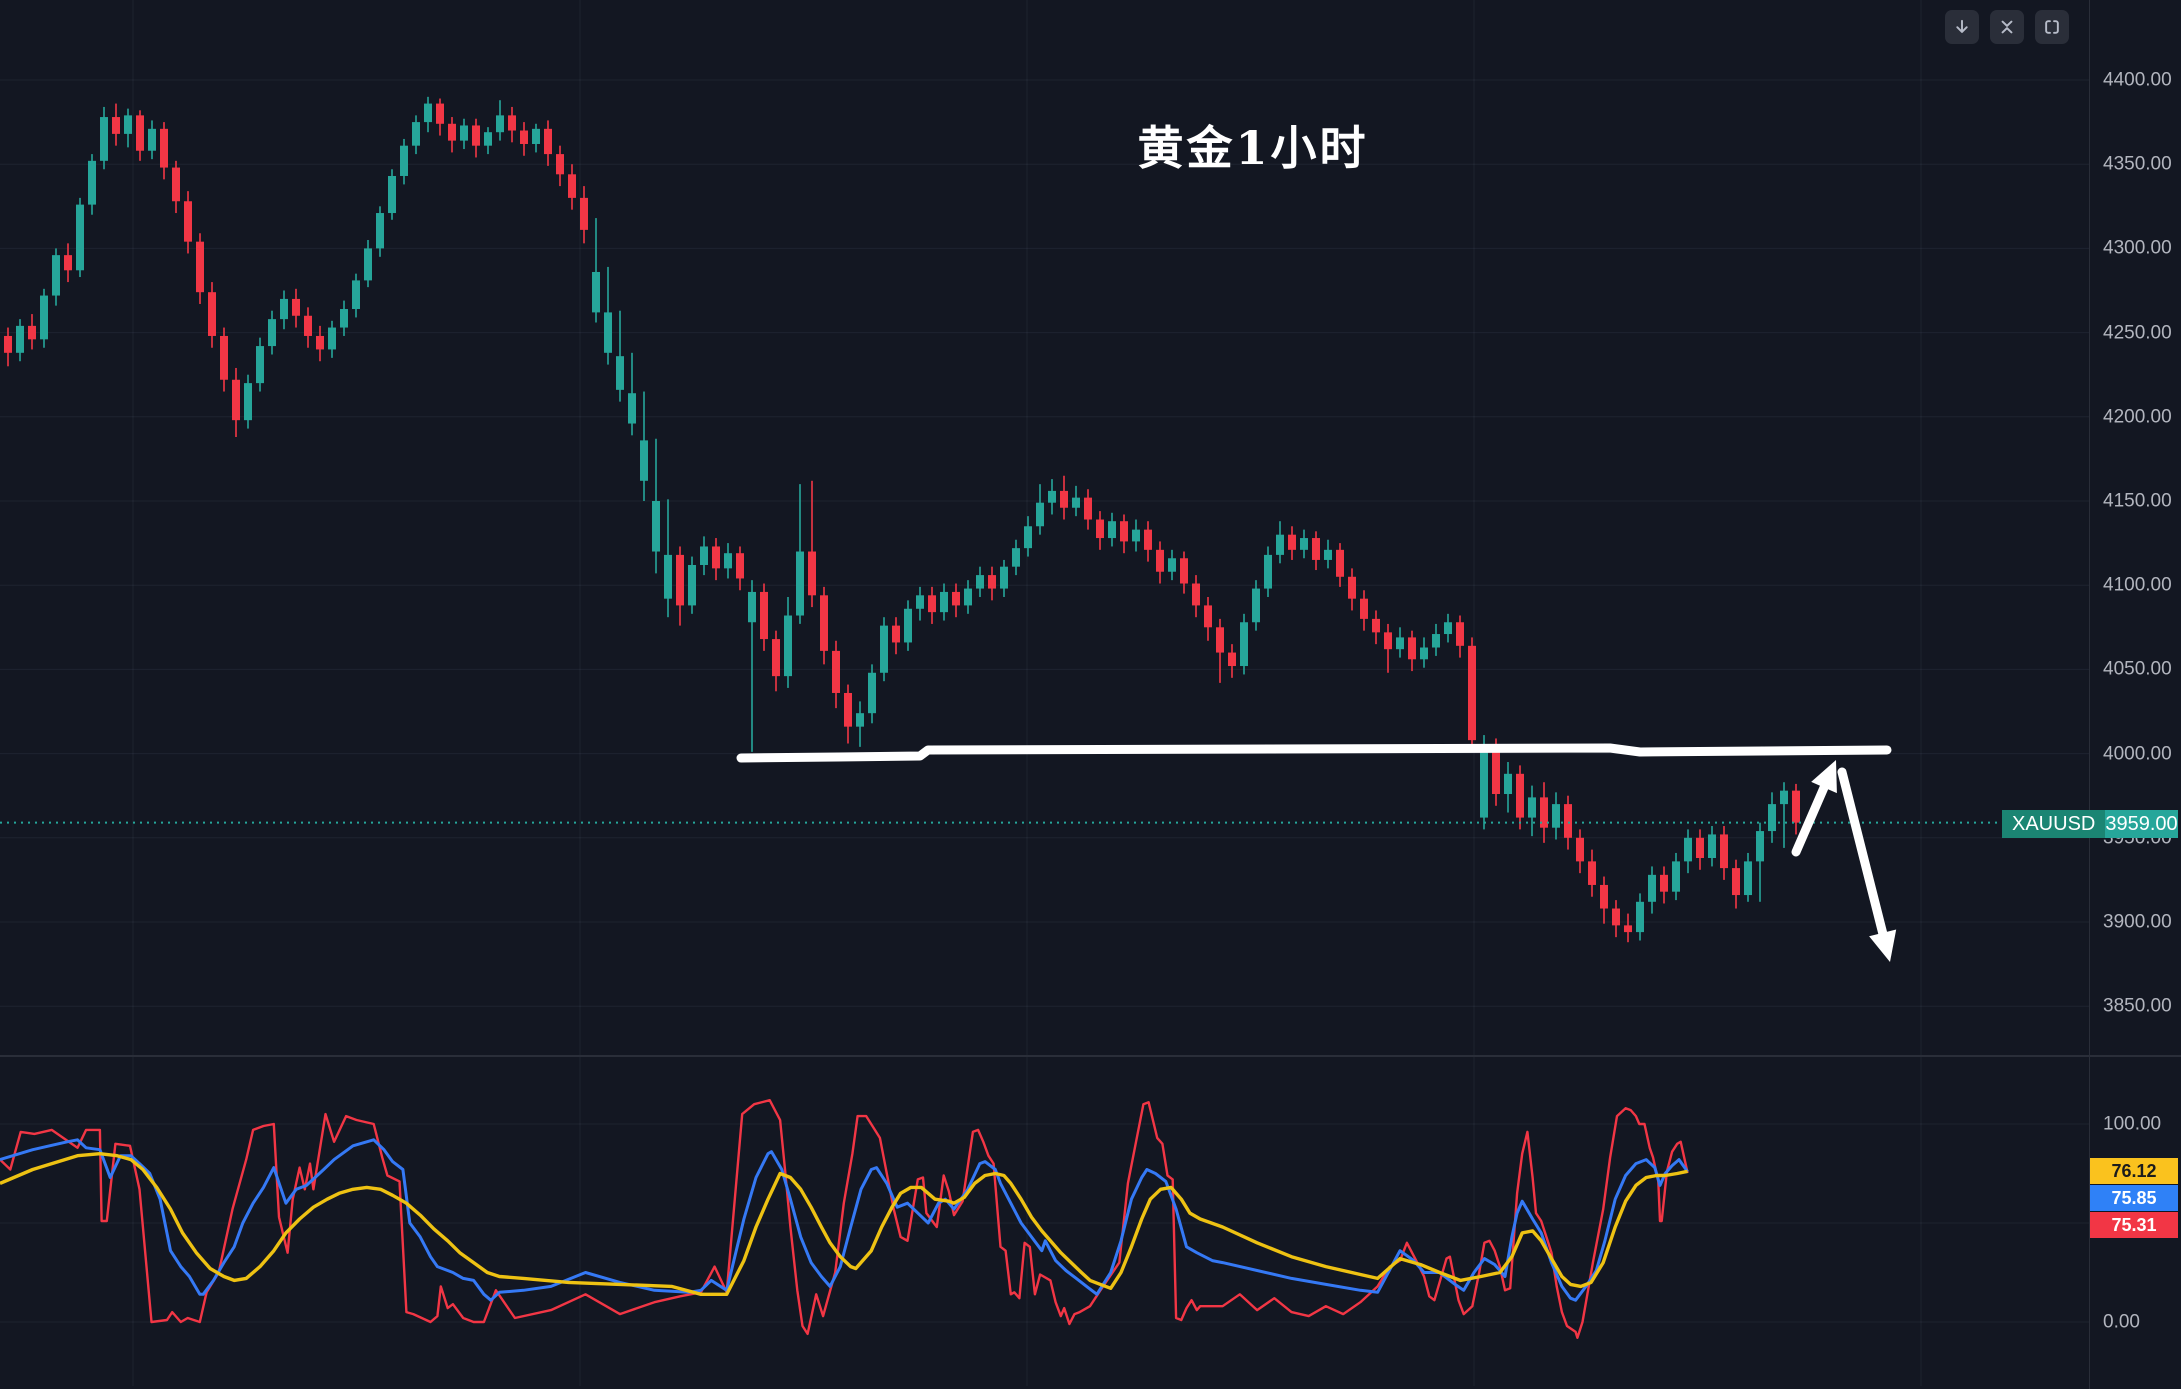 The image size is (2181, 1389). I want to click on maximize-pane-button, so click(2052, 27).